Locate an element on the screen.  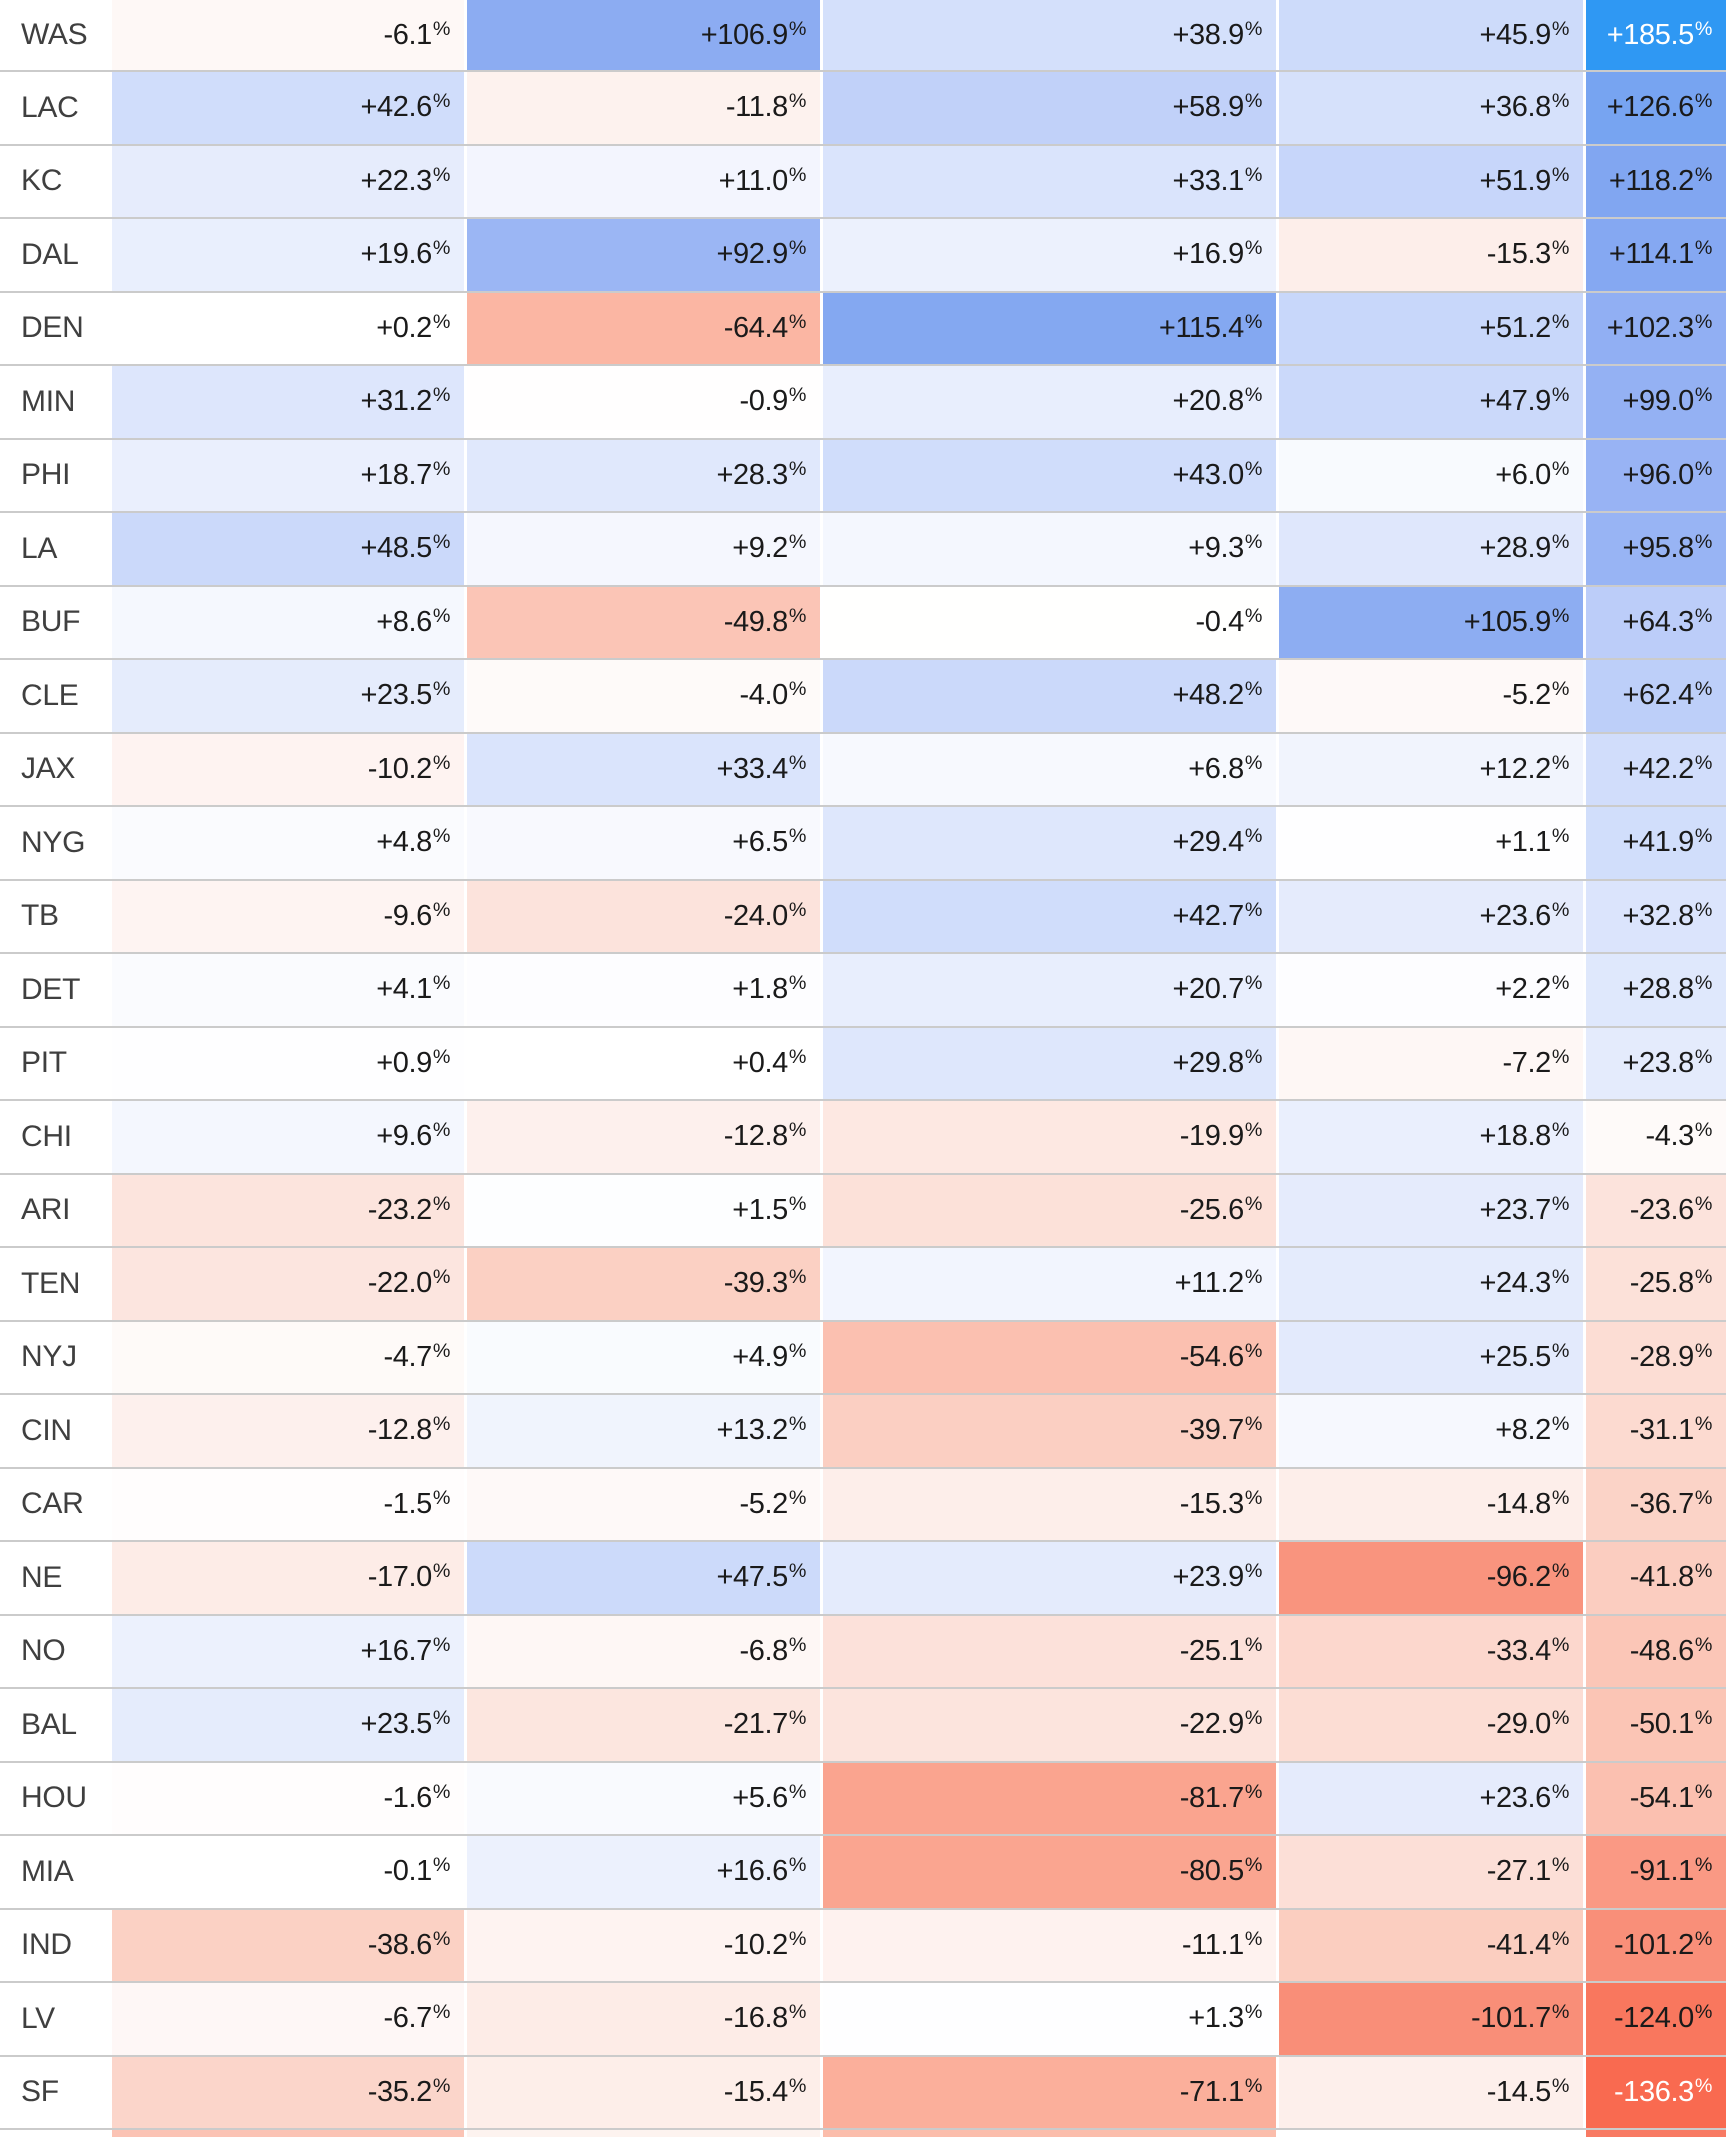
team-label: DEN is located at coordinates (56, 328).